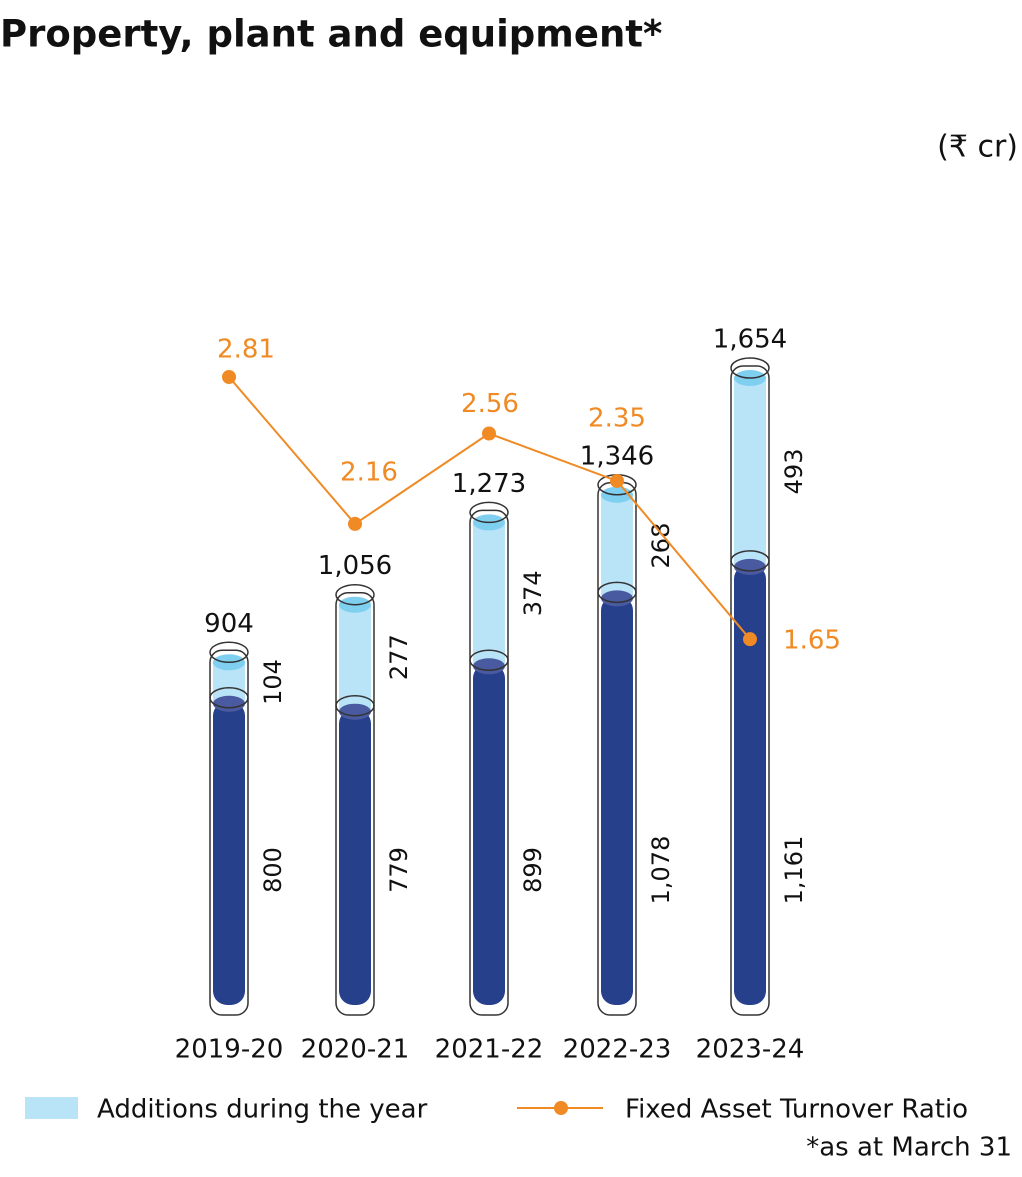  What do you see at coordinates (399, 657) in the screenshot?
I see `value-label: 277` at bounding box center [399, 657].